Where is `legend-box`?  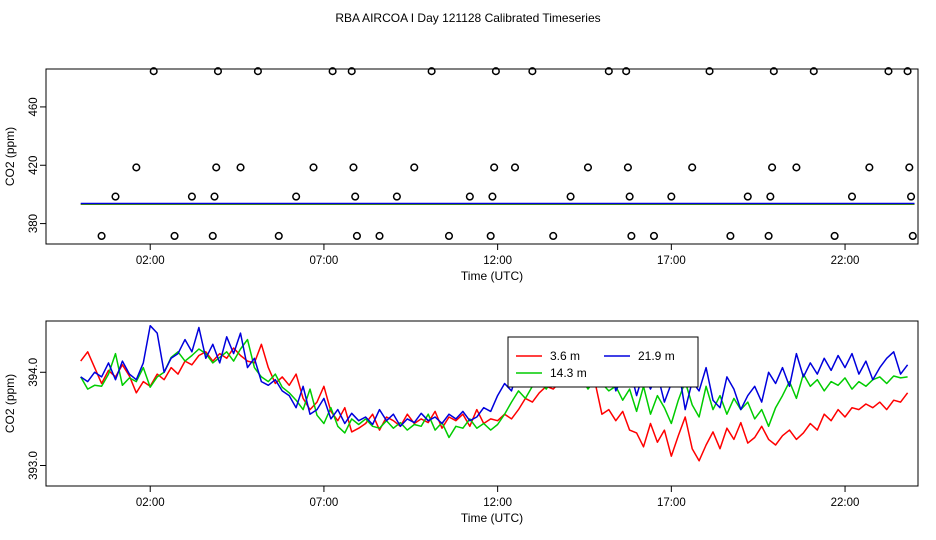
legend-box is located at coordinates (603, 362).